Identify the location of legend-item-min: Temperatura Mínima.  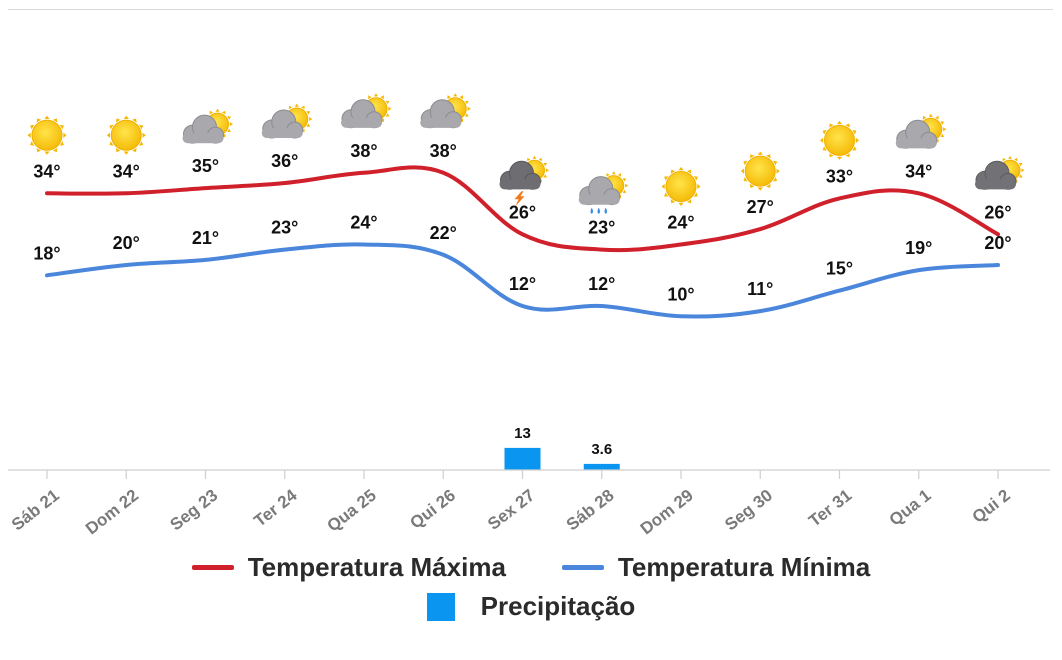
(716, 567).